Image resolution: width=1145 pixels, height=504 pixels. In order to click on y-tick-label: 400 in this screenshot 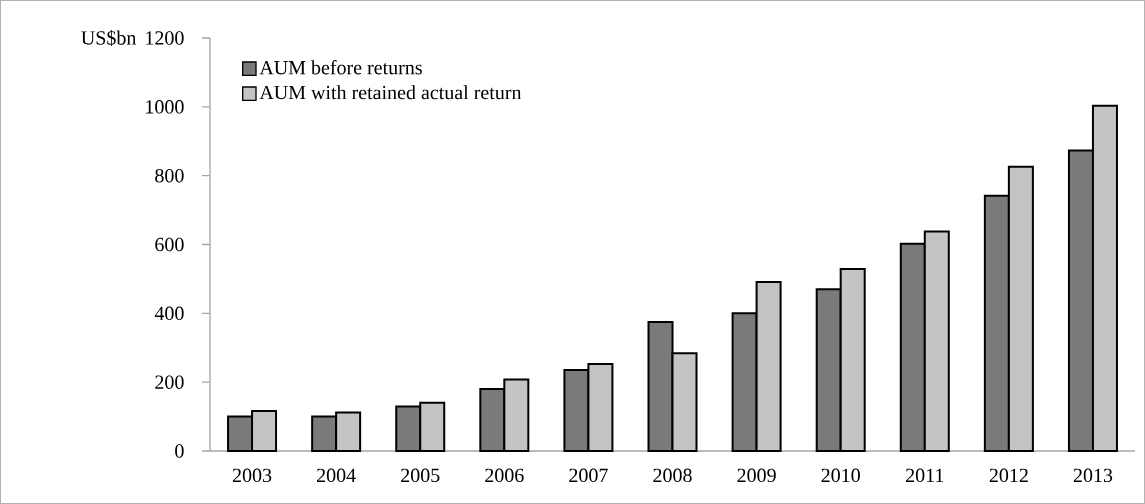, I will do `click(169, 313)`.